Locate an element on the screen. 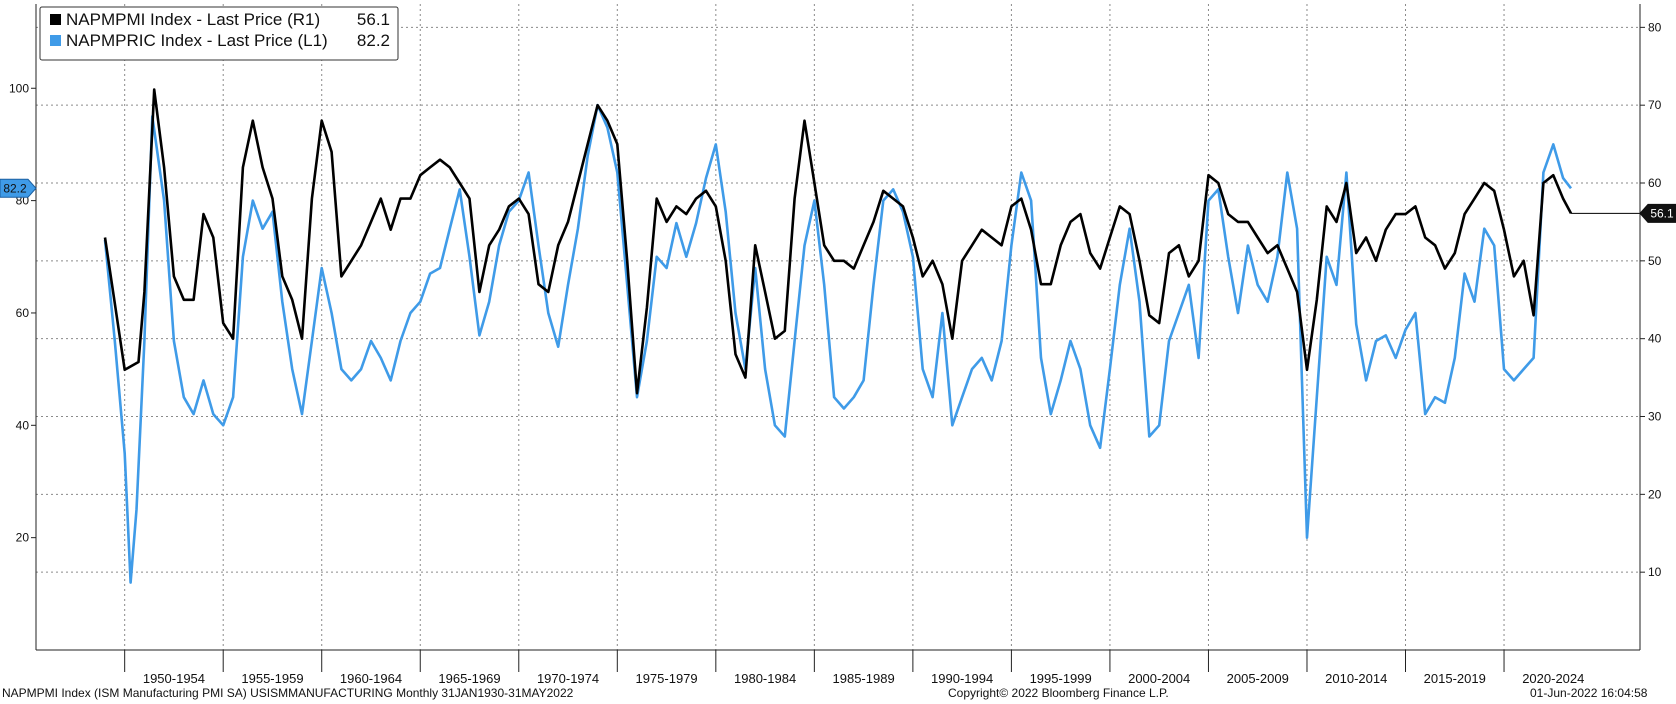  last-value-tag-pmi is located at coordinates (1657, 213).